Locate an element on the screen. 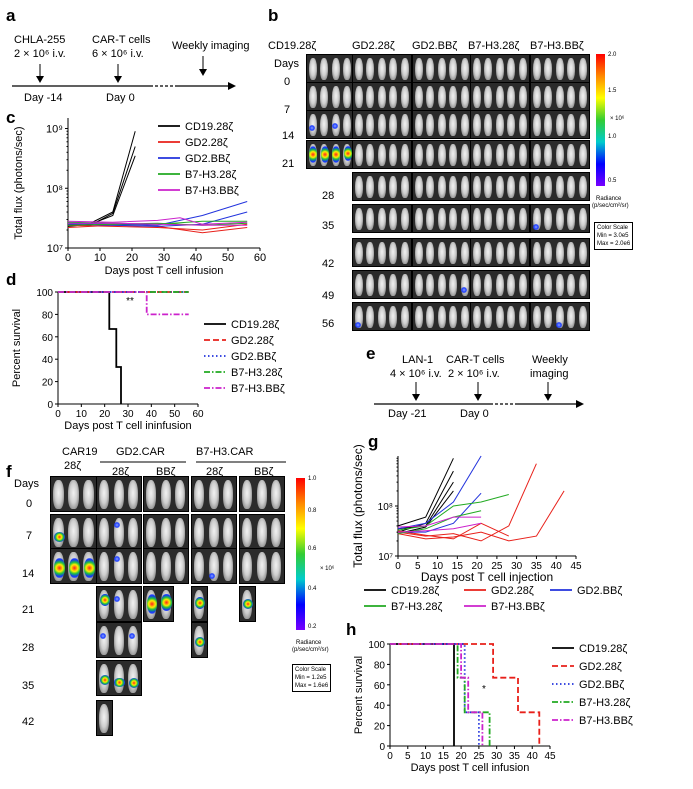  grid-f-day-21: 21 is located at coordinates (28, 610).